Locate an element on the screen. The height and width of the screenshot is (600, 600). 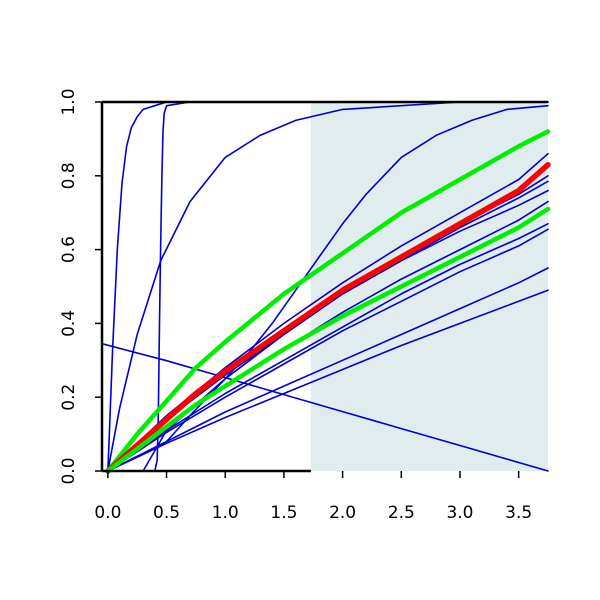
y-tick-label: 0.4 is located at coordinates (69, 323).